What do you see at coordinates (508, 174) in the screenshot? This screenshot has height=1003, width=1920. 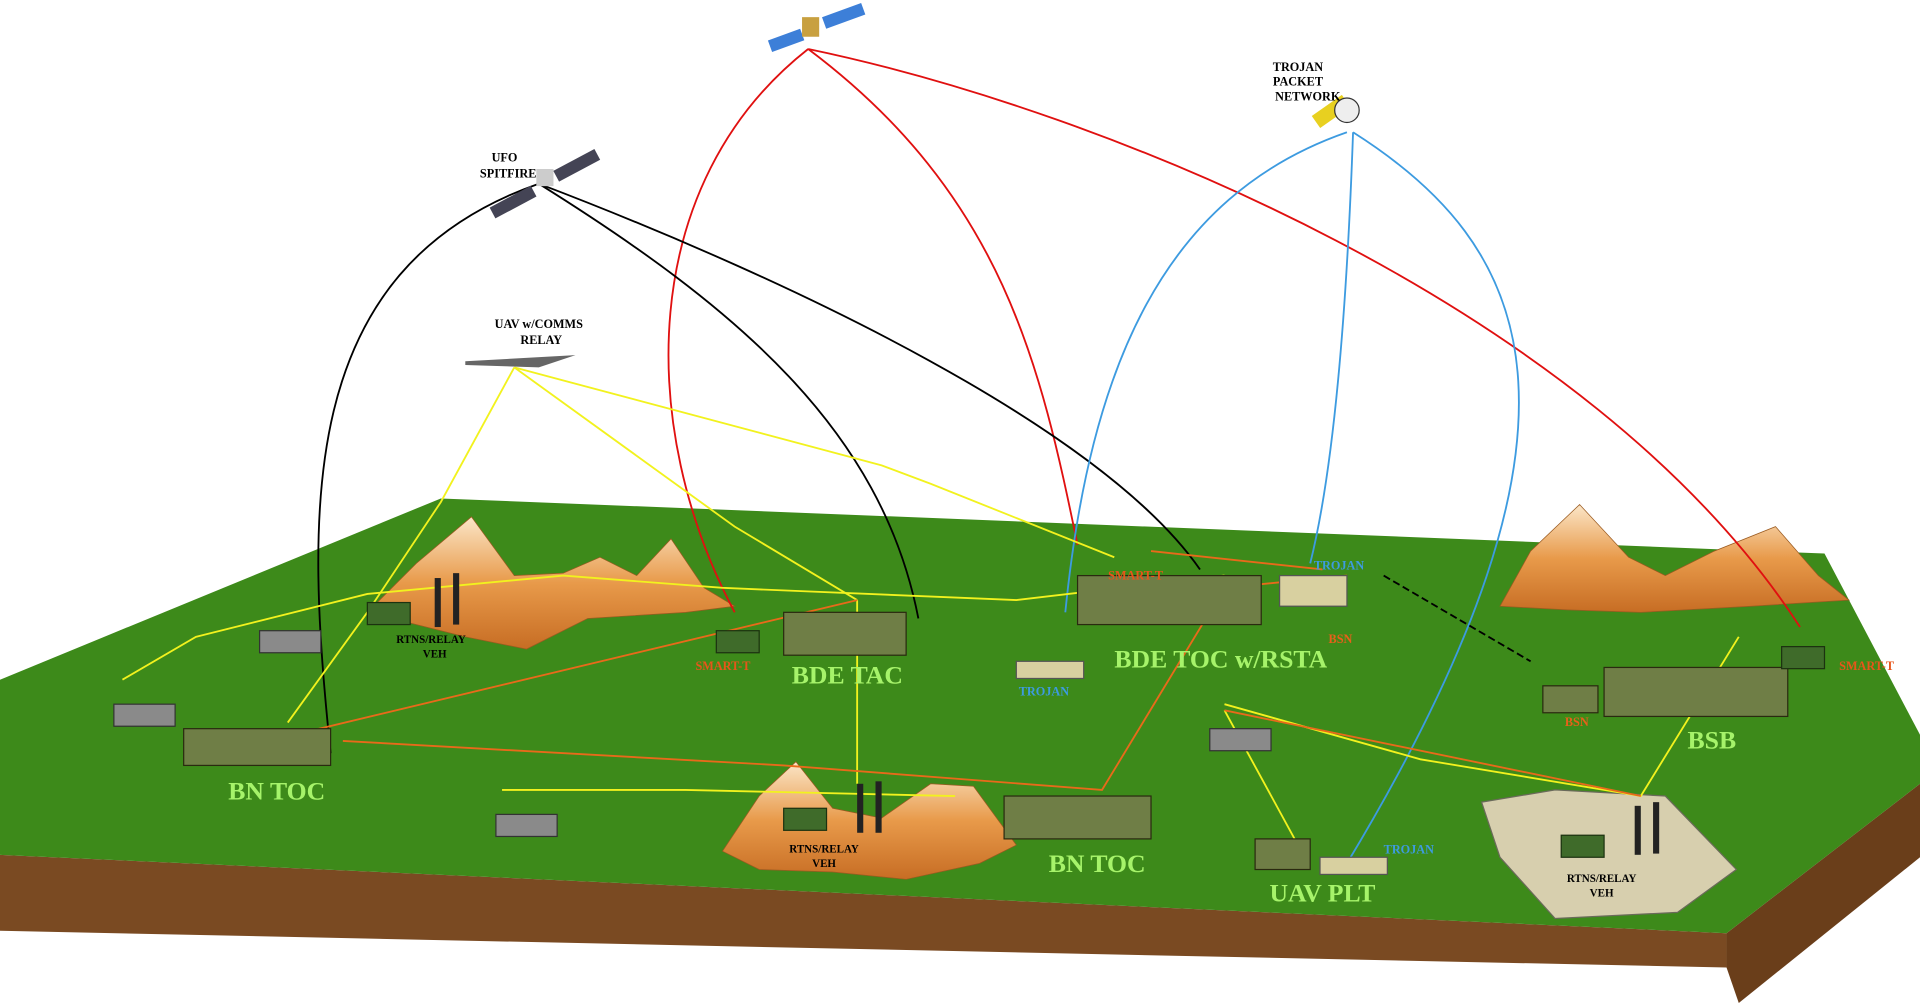 I see `label: SPITFIRE` at bounding box center [508, 174].